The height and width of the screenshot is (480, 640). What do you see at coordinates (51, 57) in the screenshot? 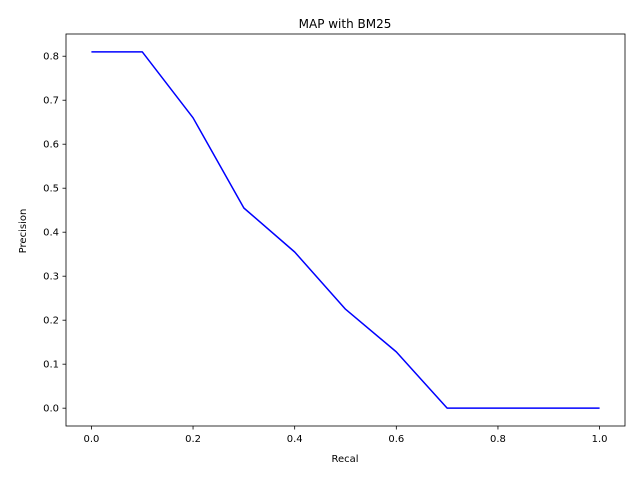
I see `y-tick-label: 0.8` at bounding box center [51, 57].